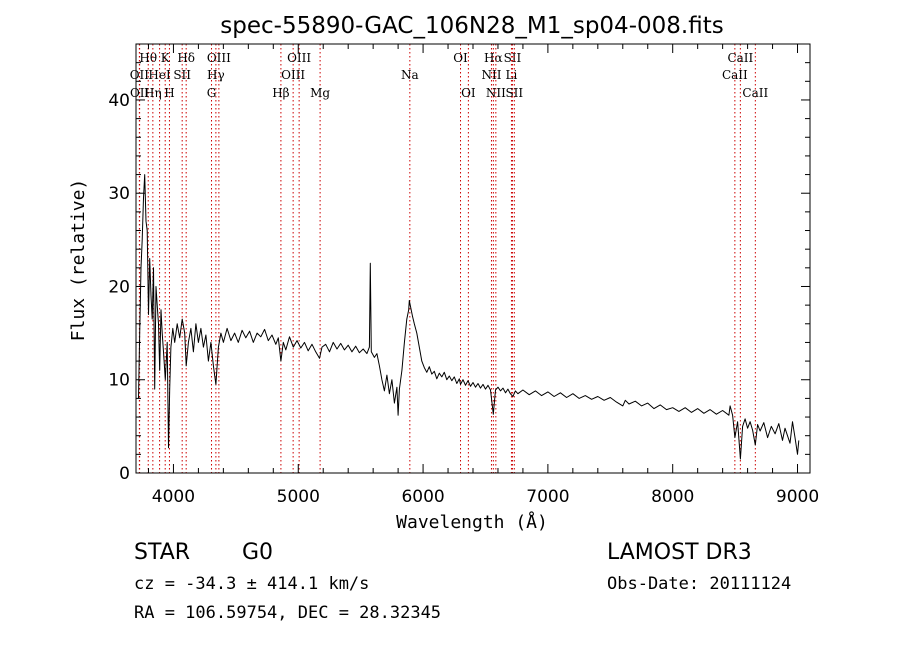  Describe the element at coordinates (140, 75) in the screenshot. I see `marker-label-1: OII` at that location.